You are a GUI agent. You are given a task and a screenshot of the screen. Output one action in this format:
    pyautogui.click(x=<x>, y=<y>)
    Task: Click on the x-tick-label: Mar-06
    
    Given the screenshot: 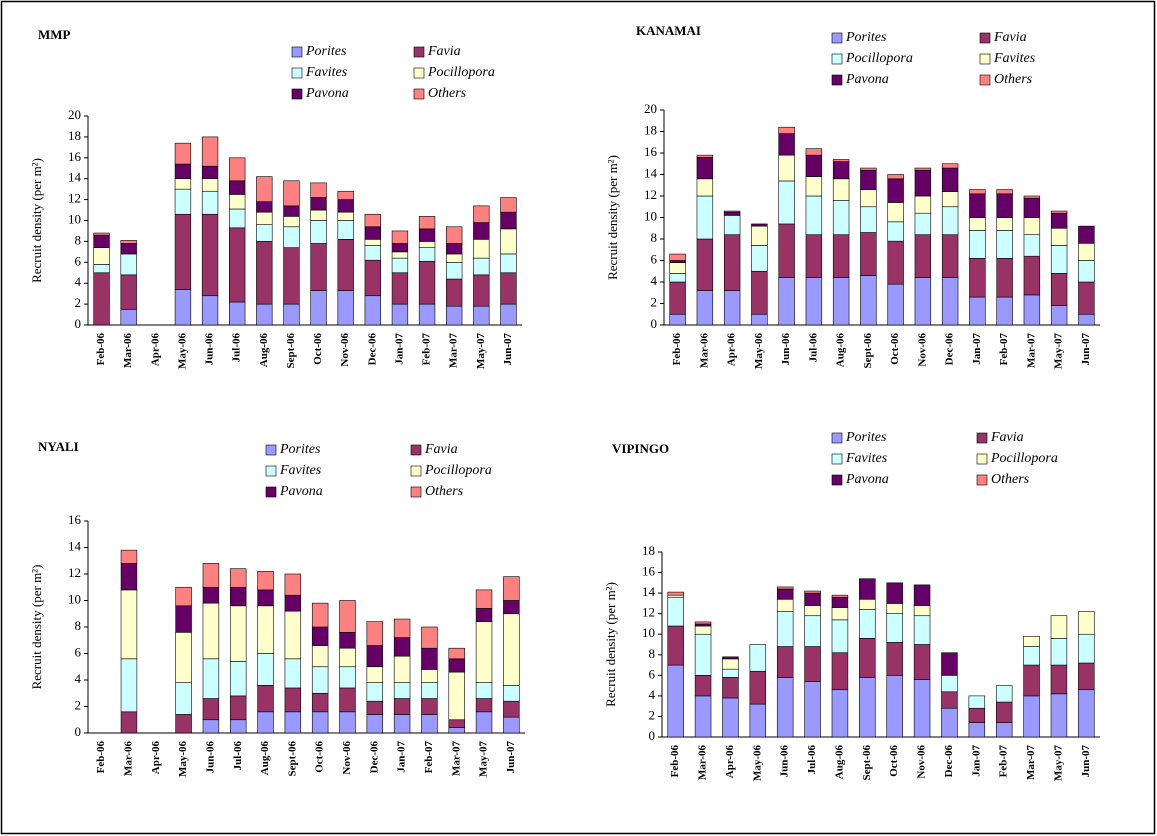 What is the action you would take?
    pyautogui.click(x=703, y=763)
    